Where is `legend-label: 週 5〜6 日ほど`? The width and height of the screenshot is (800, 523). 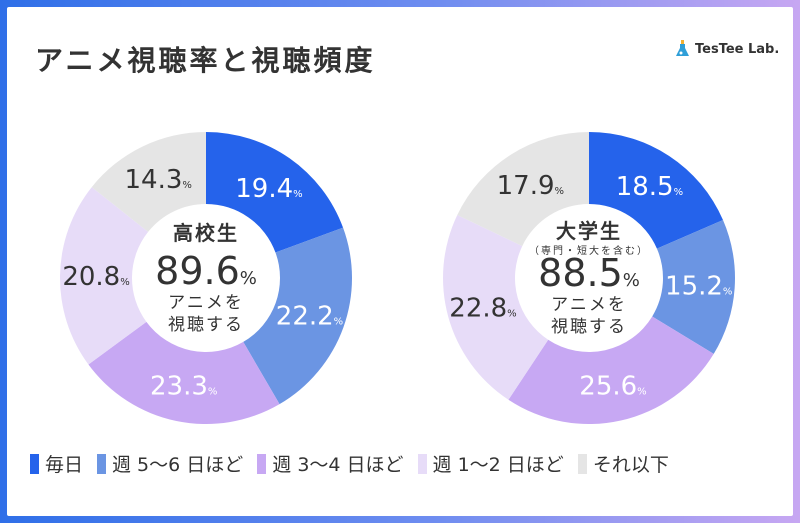
legend-label: 週 5〜6 日ほど is located at coordinates (178, 465).